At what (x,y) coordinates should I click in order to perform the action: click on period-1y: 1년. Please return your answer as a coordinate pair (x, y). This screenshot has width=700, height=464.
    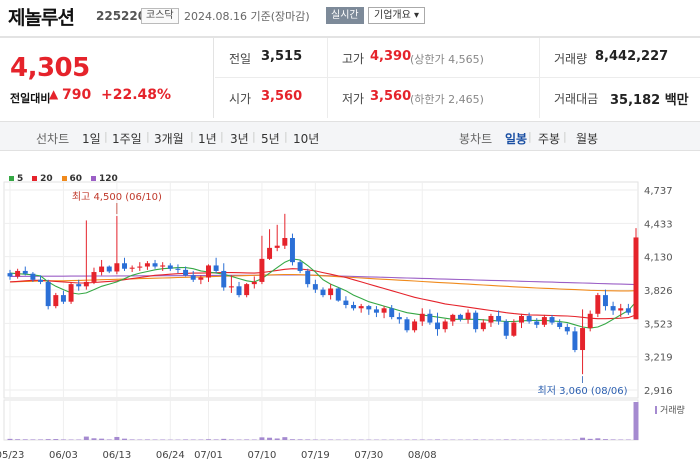
    Looking at the image, I should click on (207, 139).